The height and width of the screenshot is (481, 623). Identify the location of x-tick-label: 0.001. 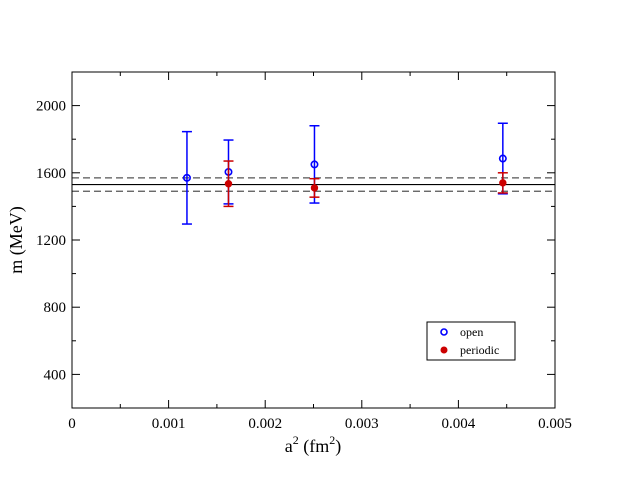
(169, 424).